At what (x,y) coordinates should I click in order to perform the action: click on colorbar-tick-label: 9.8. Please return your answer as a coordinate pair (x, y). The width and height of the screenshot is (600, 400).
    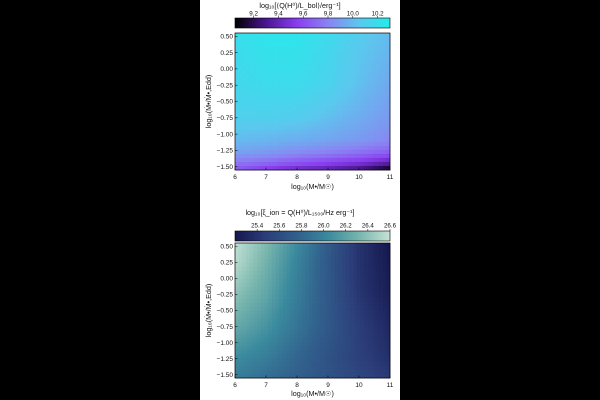
    Looking at the image, I should click on (328, 14).